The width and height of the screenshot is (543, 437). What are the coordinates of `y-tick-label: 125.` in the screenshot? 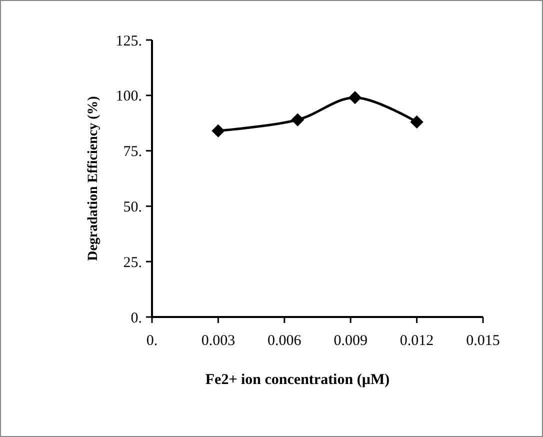 It's located at (129, 41).